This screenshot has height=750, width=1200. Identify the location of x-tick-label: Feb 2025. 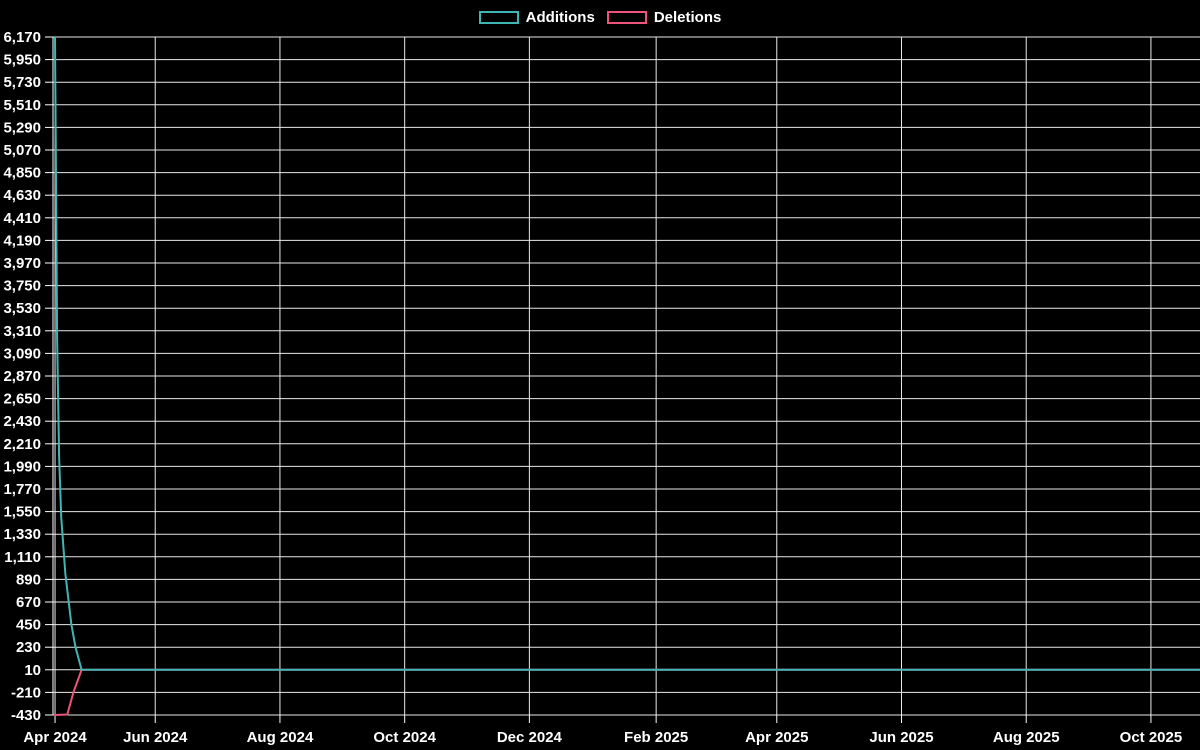
(656, 737).